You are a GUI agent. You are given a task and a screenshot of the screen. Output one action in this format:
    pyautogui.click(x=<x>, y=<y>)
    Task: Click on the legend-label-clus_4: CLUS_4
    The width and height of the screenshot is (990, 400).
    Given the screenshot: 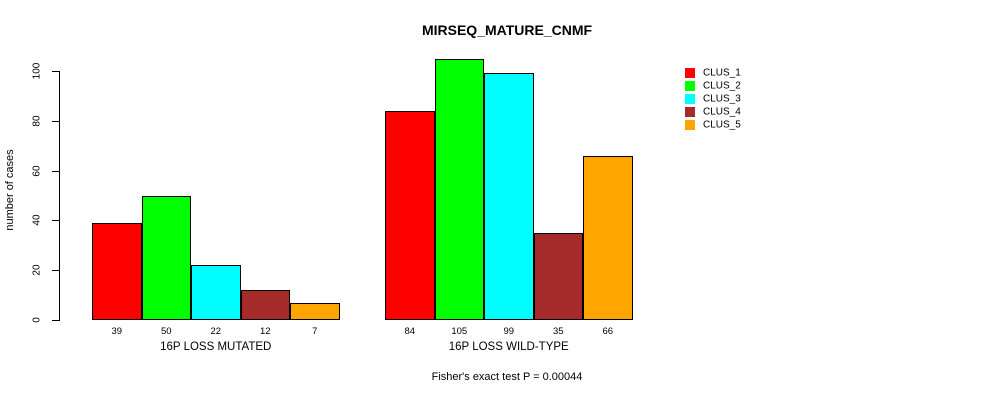 What is the action you would take?
    pyautogui.click(x=722, y=112)
    